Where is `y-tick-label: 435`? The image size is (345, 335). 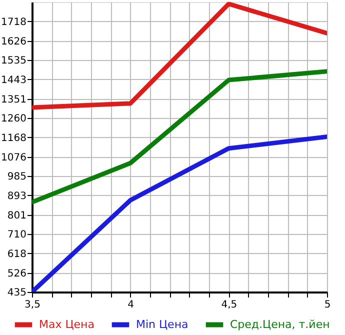
y-tick-label: 435 is located at coordinates (16, 293).